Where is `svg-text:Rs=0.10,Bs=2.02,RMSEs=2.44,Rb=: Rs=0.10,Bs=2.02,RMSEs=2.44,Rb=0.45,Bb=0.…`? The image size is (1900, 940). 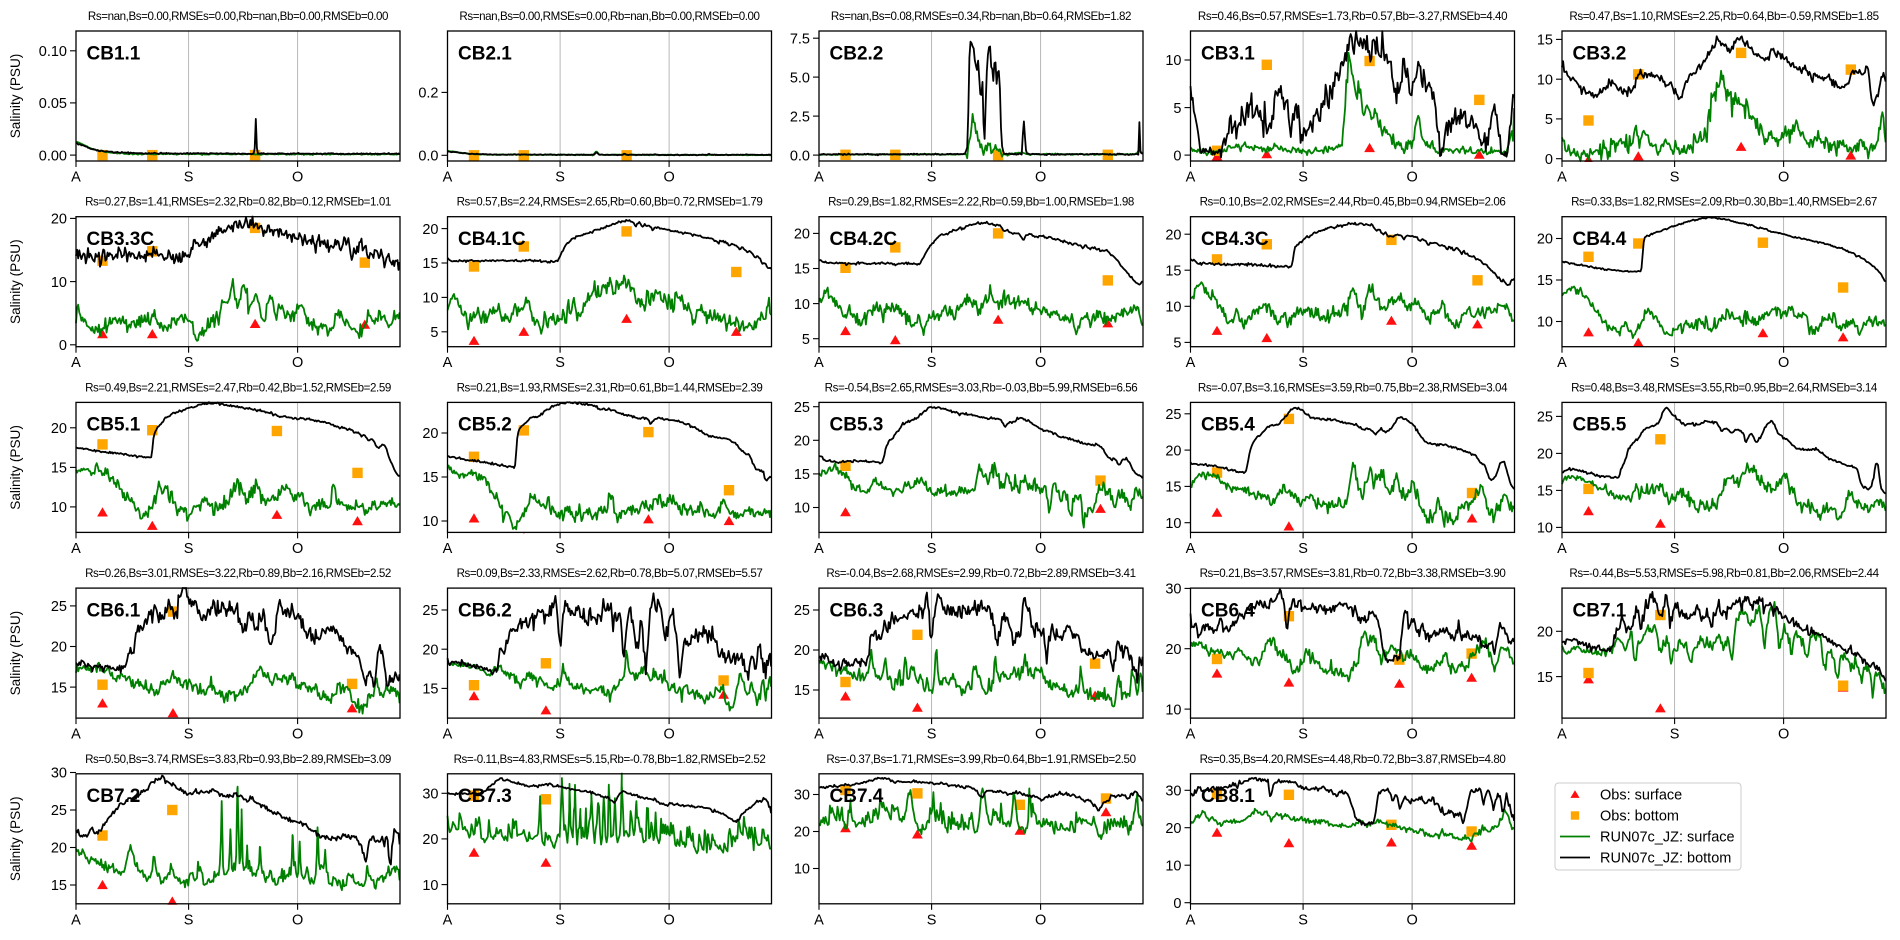 svg-text:Rs=0.10,Bs=2.02,RMSEs=2.44,Rb=: Rs=0.10,Bs=2.02,RMSEs=2.44,Rb=0.45,Bb=0.… is located at coordinates (1353, 202).